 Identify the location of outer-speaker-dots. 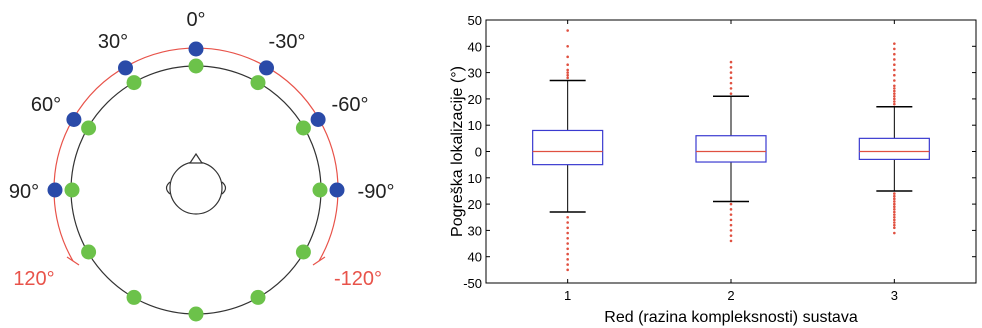
(196, 119).